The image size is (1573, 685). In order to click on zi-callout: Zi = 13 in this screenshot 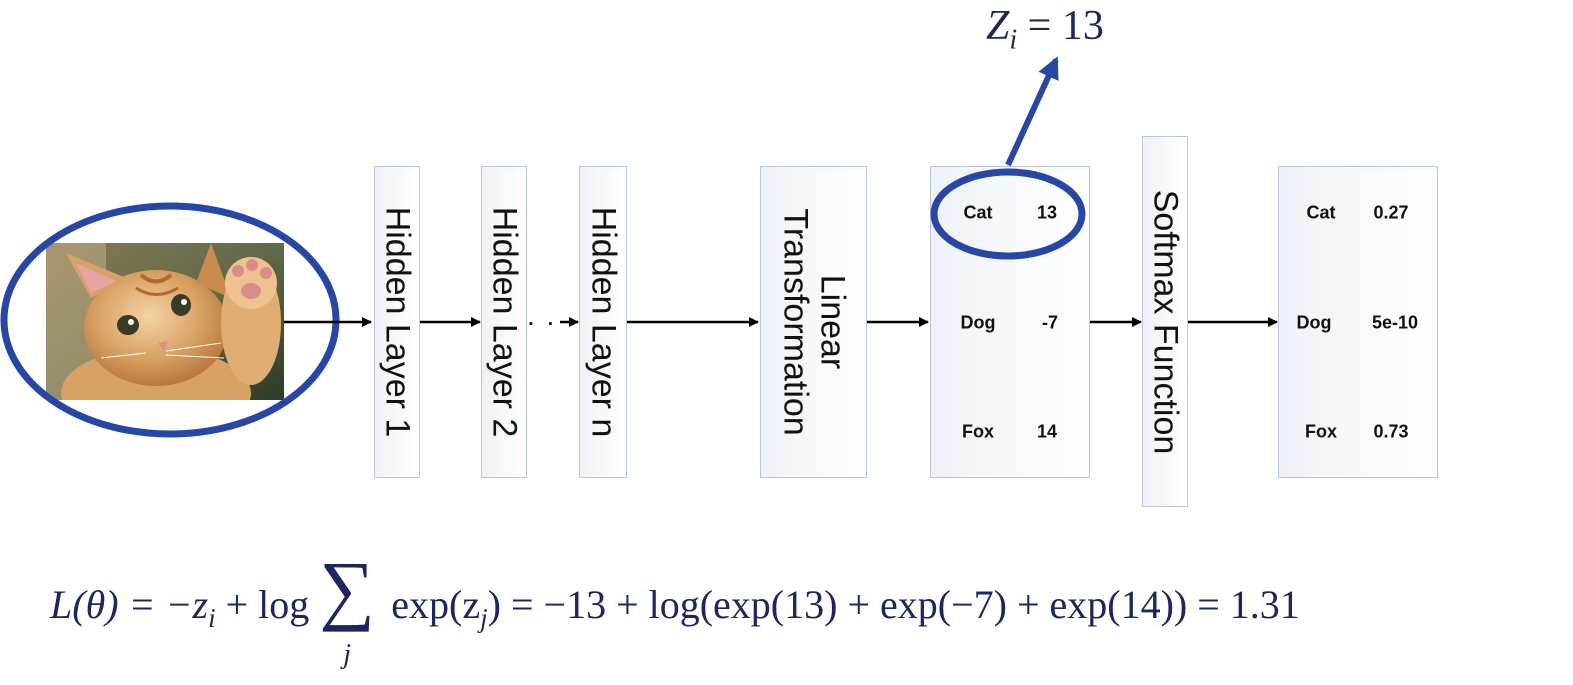, I will do `click(1045, 29)`.